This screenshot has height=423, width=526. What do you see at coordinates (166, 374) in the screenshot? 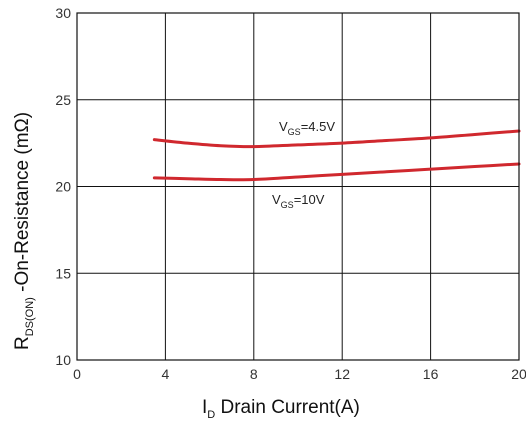
I see `x-tick-label: 4` at bounding box center [166, 374].